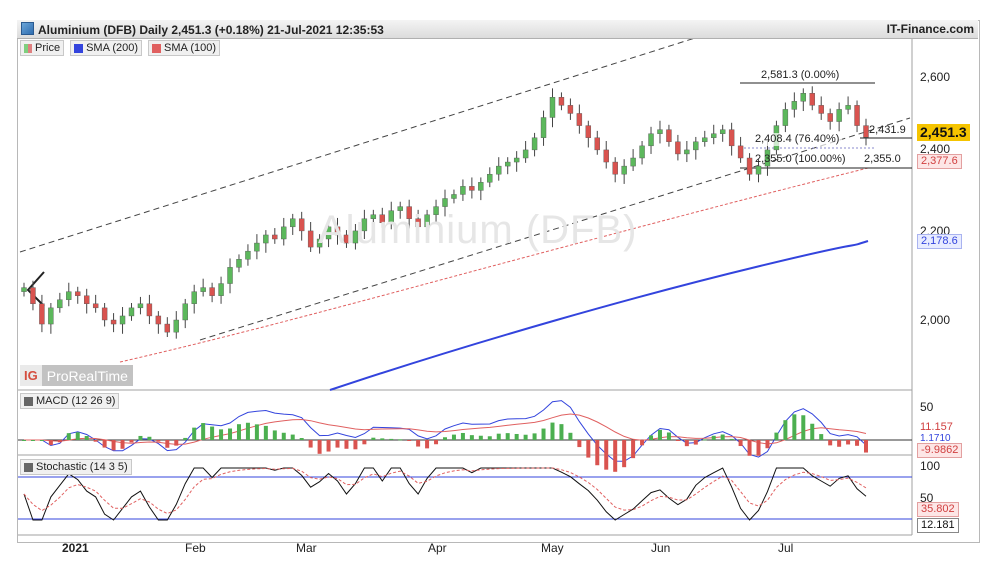 The width and height of the screenshot is (988, 561). Describe the element at coordinates (427, 548) in the screenshot. I see `time-axis: 2021 Feb Mar Apr May Jun Jul` at that location.